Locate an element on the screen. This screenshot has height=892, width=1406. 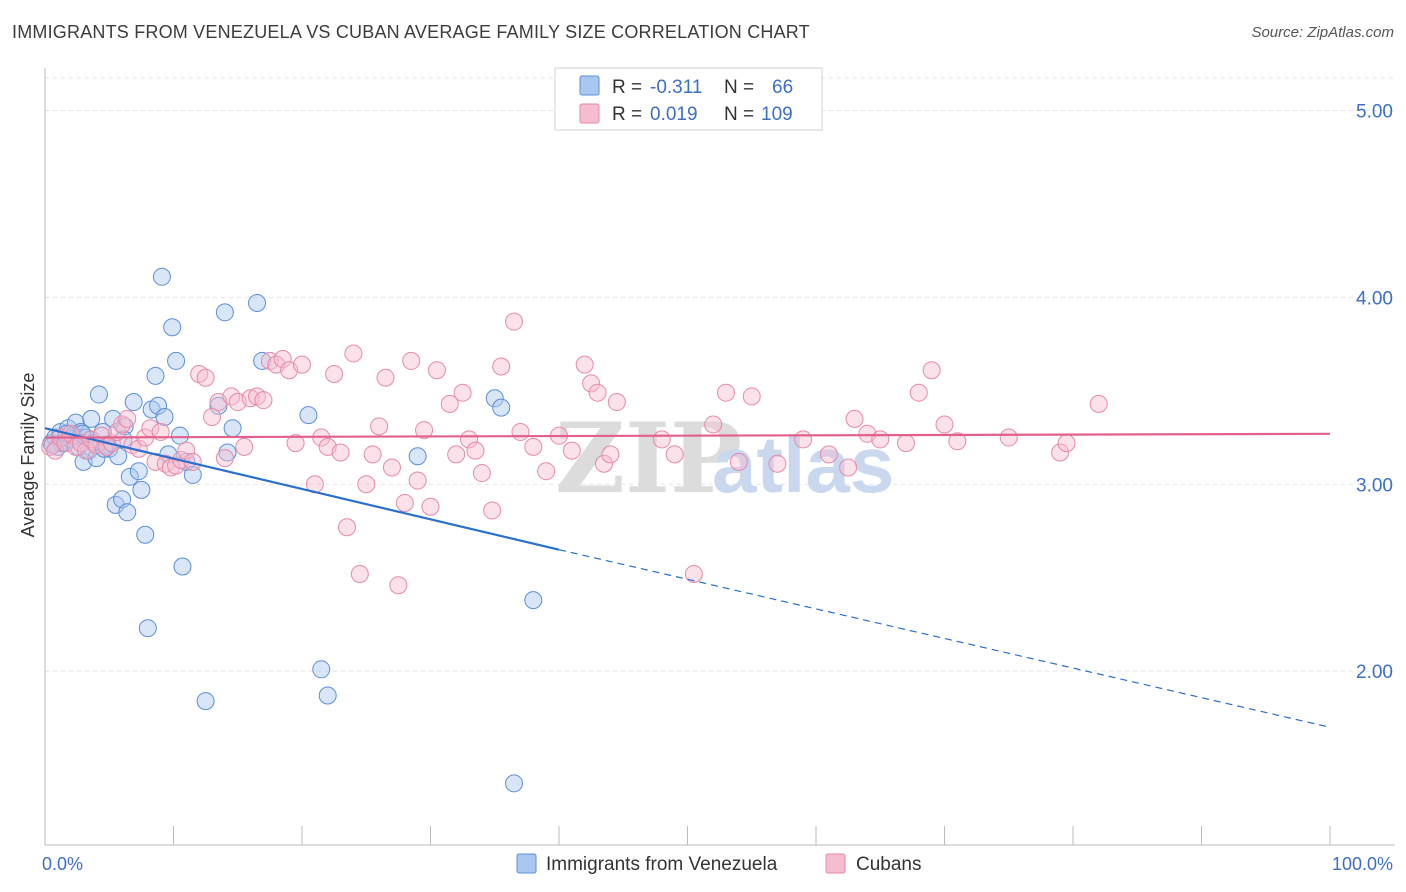
x-tick-label-0: 0.0% is located at coordinates (62, 864).